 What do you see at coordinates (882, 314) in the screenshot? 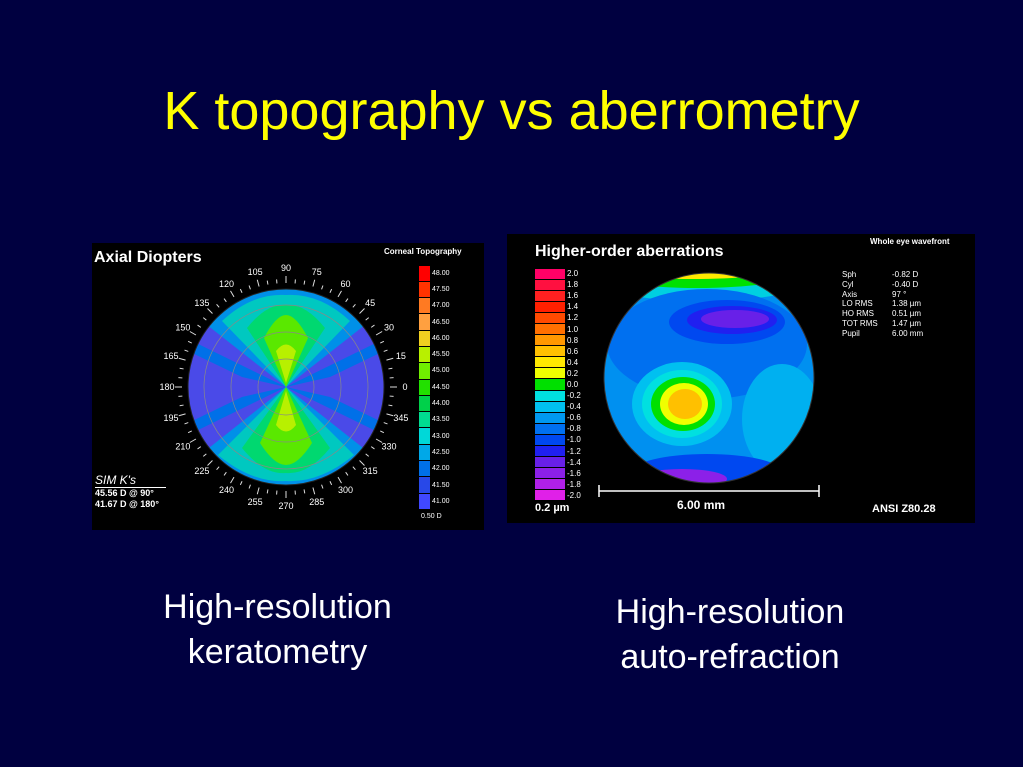
I see `stat-row: HO RMS 0.51 µm` at bounding box center [882, 314].